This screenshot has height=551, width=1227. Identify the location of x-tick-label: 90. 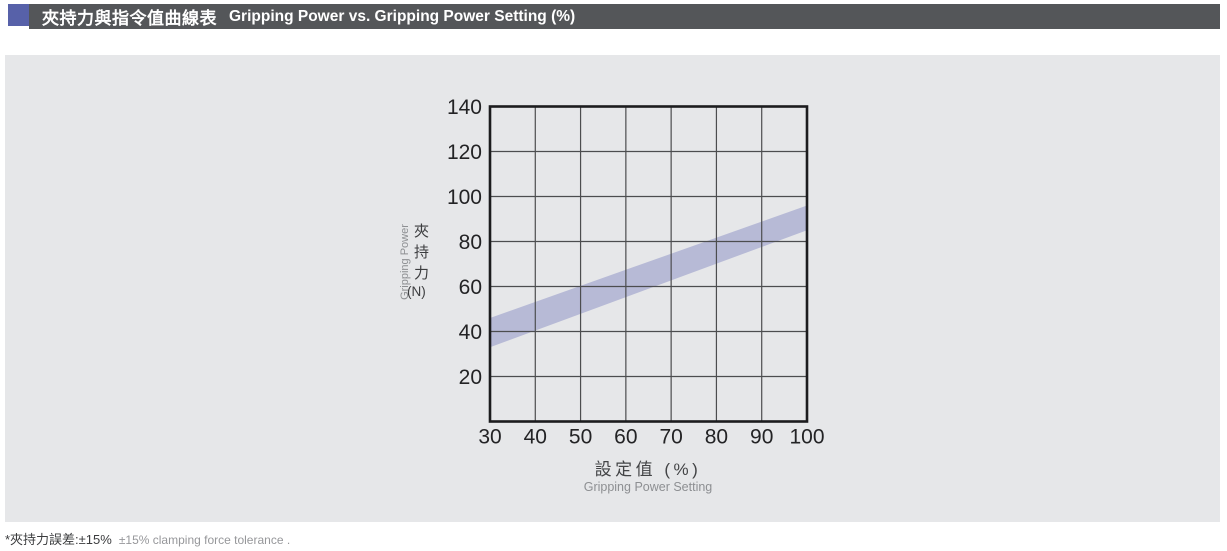
(761, 437).